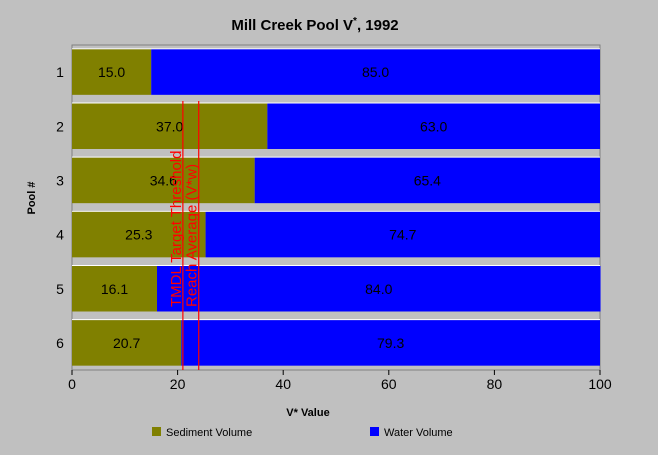  I want to click on y-tick-label: 4, so click(60, 235).